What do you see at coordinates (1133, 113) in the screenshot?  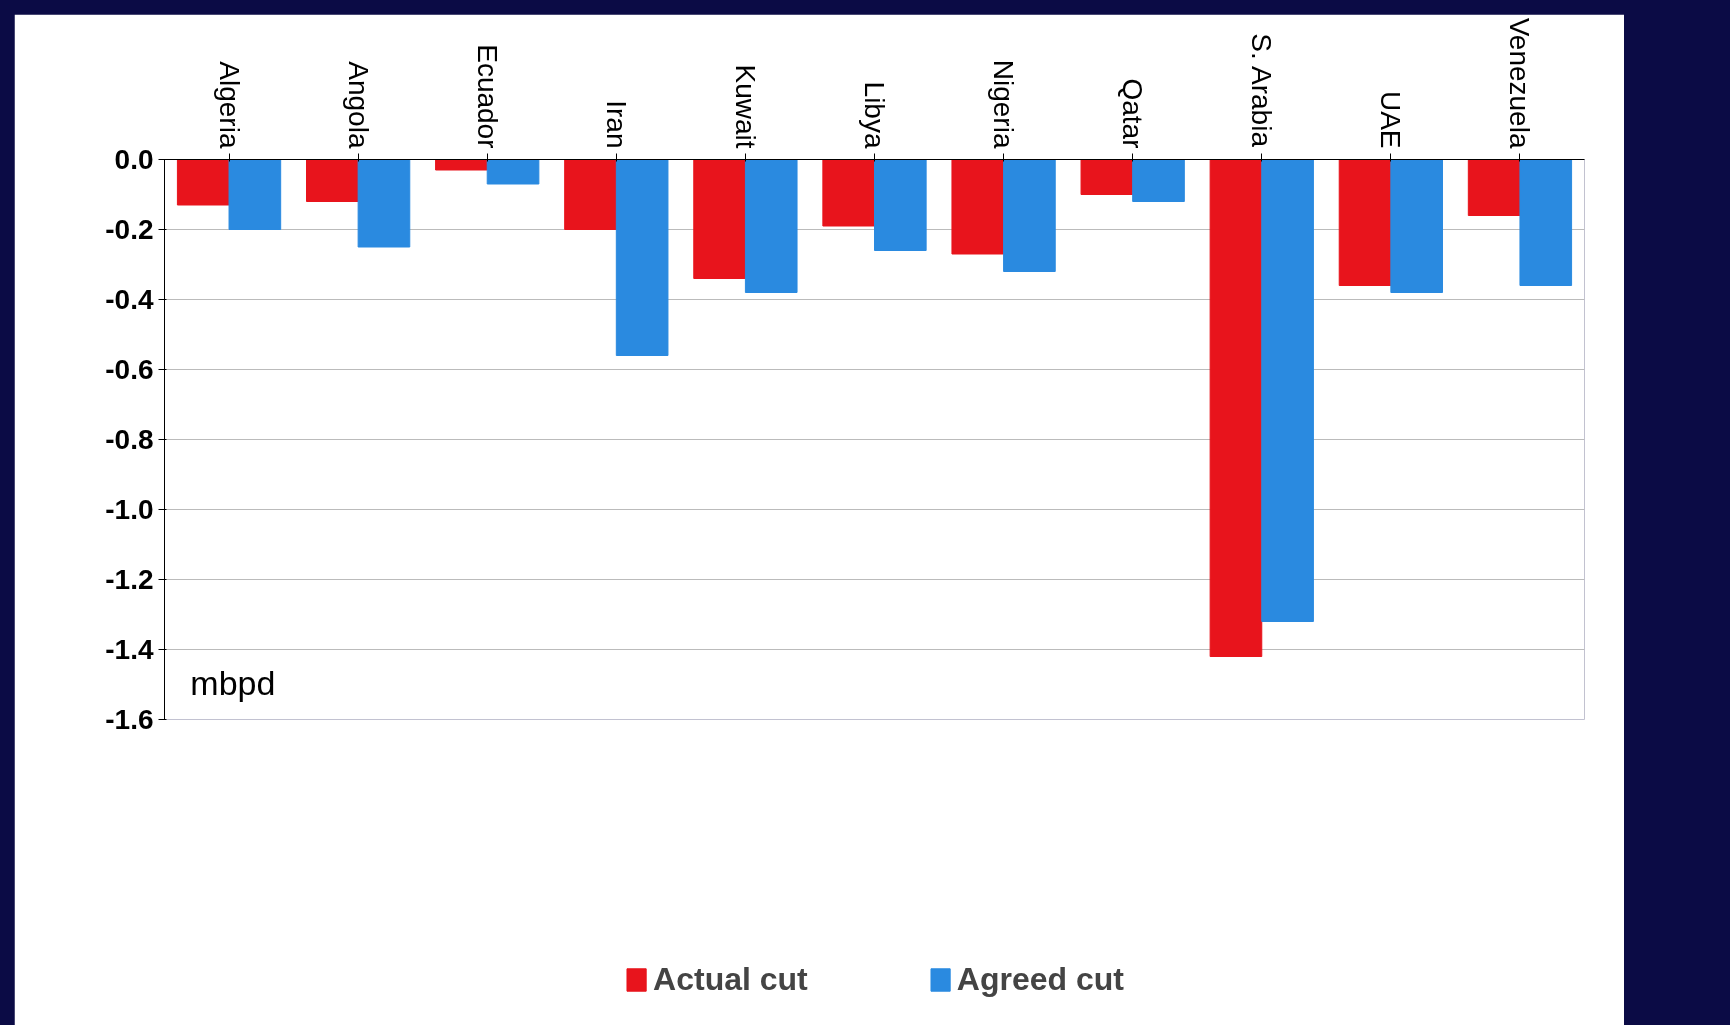 I see `x-tick-label: Qatar` at bounding box center [1133, 113].